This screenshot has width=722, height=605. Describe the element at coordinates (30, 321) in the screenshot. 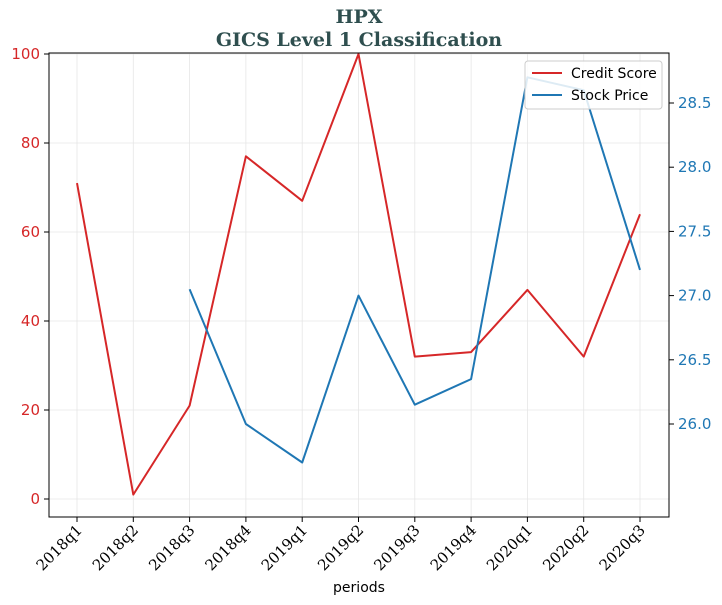

I see `left-tick-label: 40` at that location.